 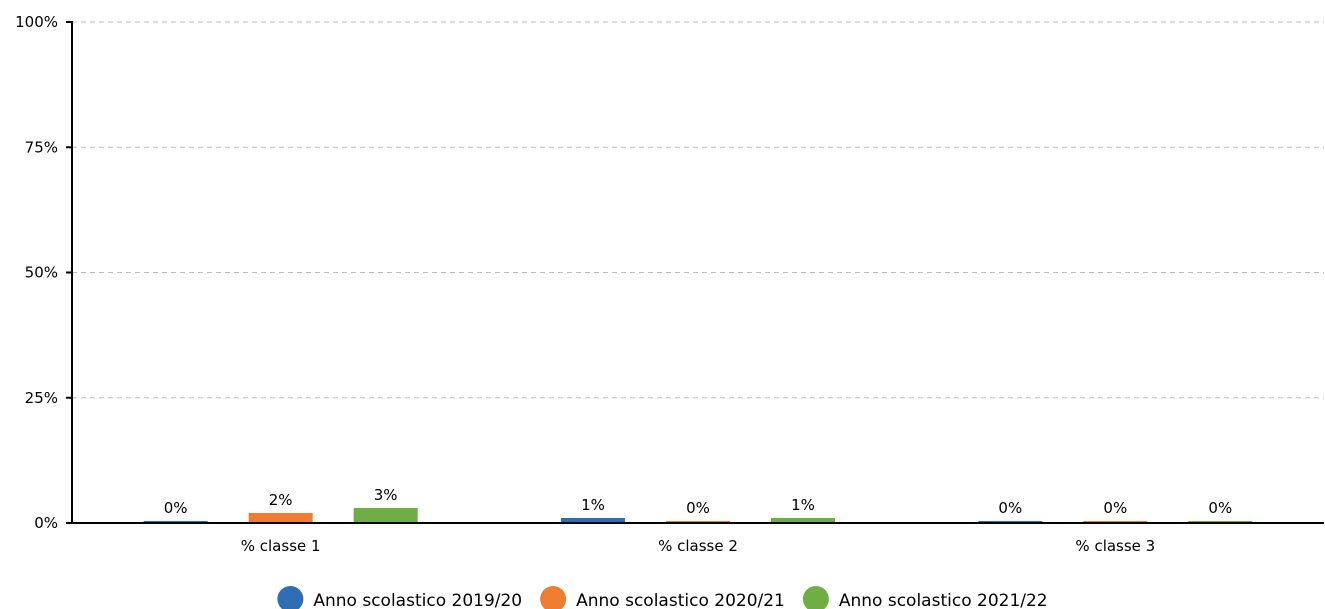 I want to click on y-tick-label: 0%, so click(x=46, y=523).